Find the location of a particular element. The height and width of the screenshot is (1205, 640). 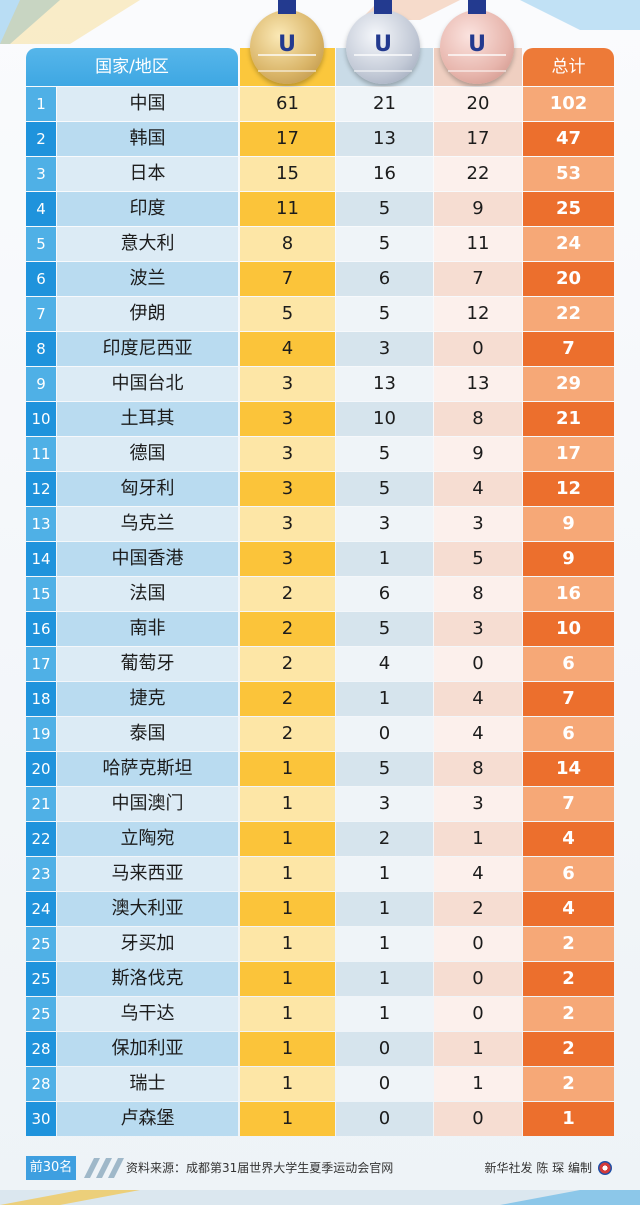

total-cell: 12 is located at coordinates (568, 489).